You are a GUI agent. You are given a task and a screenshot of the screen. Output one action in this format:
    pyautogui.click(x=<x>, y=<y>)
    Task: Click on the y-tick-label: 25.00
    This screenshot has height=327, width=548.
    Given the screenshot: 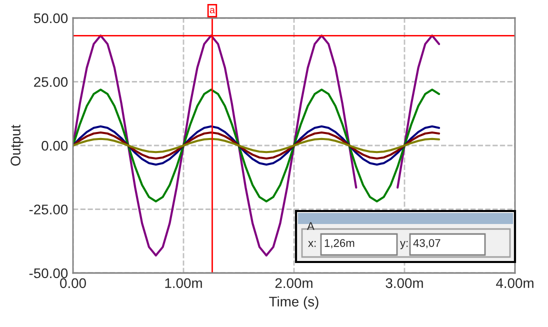 What is the action you would take?
    pyautogui.click(x=51, y=82)
    